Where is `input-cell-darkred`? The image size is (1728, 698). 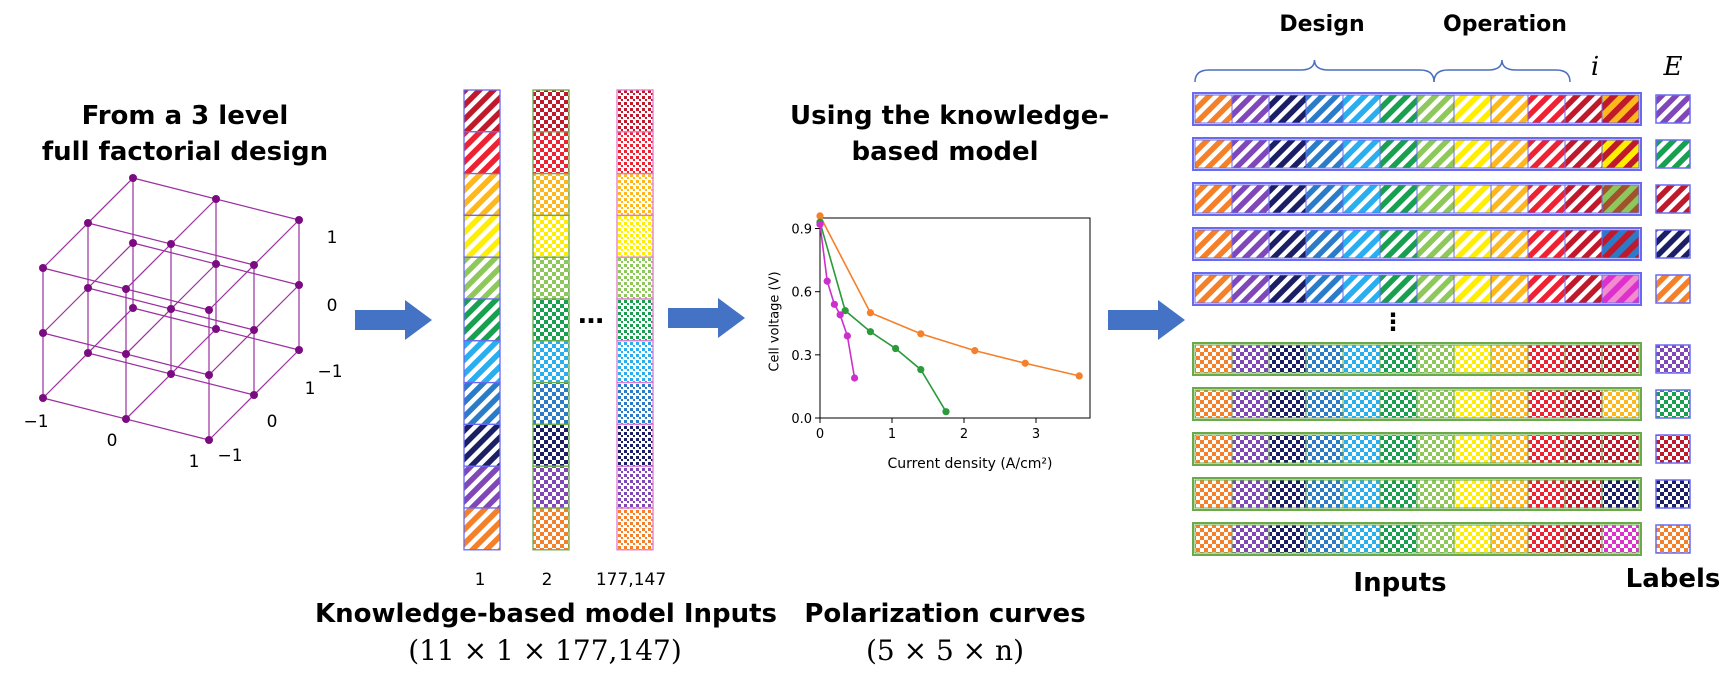 input-cell-darkred is located at coordinates (635, 111).